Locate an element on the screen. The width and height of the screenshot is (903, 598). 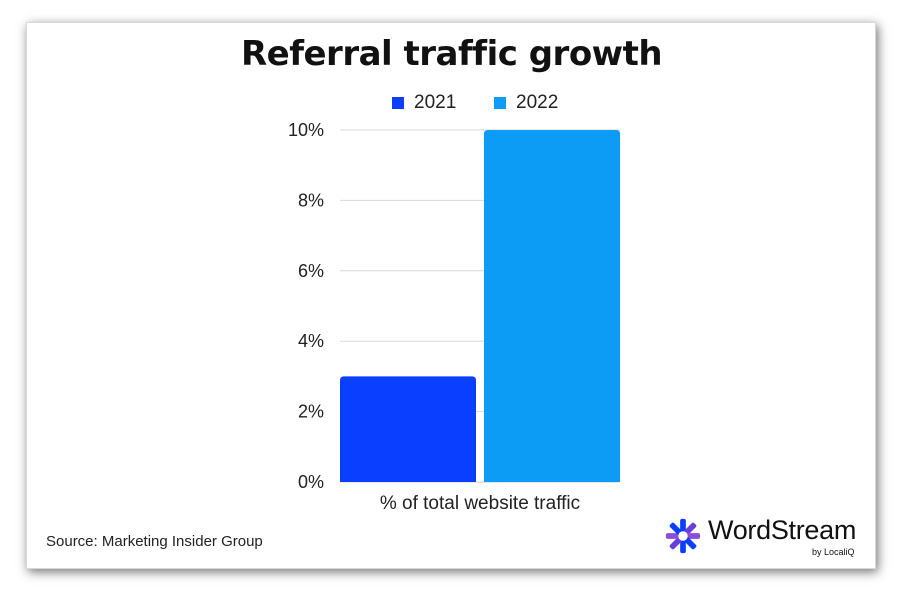
bar-2022 is located at coordinates (552, 306).